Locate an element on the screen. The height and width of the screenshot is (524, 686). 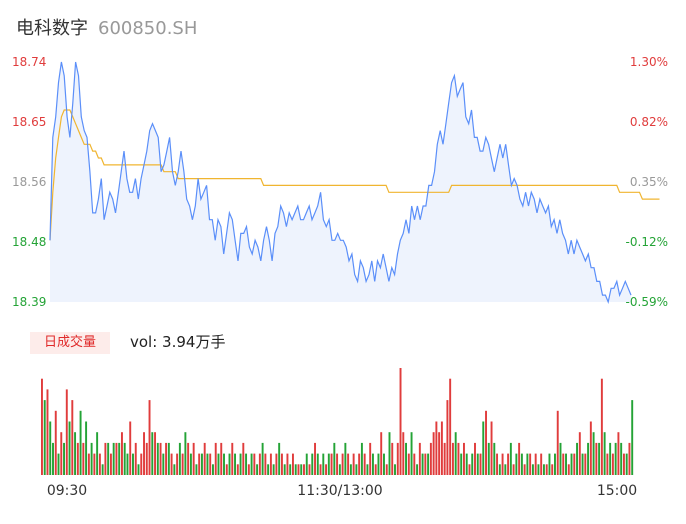
time-tick-label: 15:00 is located at coordinates (617, 491).